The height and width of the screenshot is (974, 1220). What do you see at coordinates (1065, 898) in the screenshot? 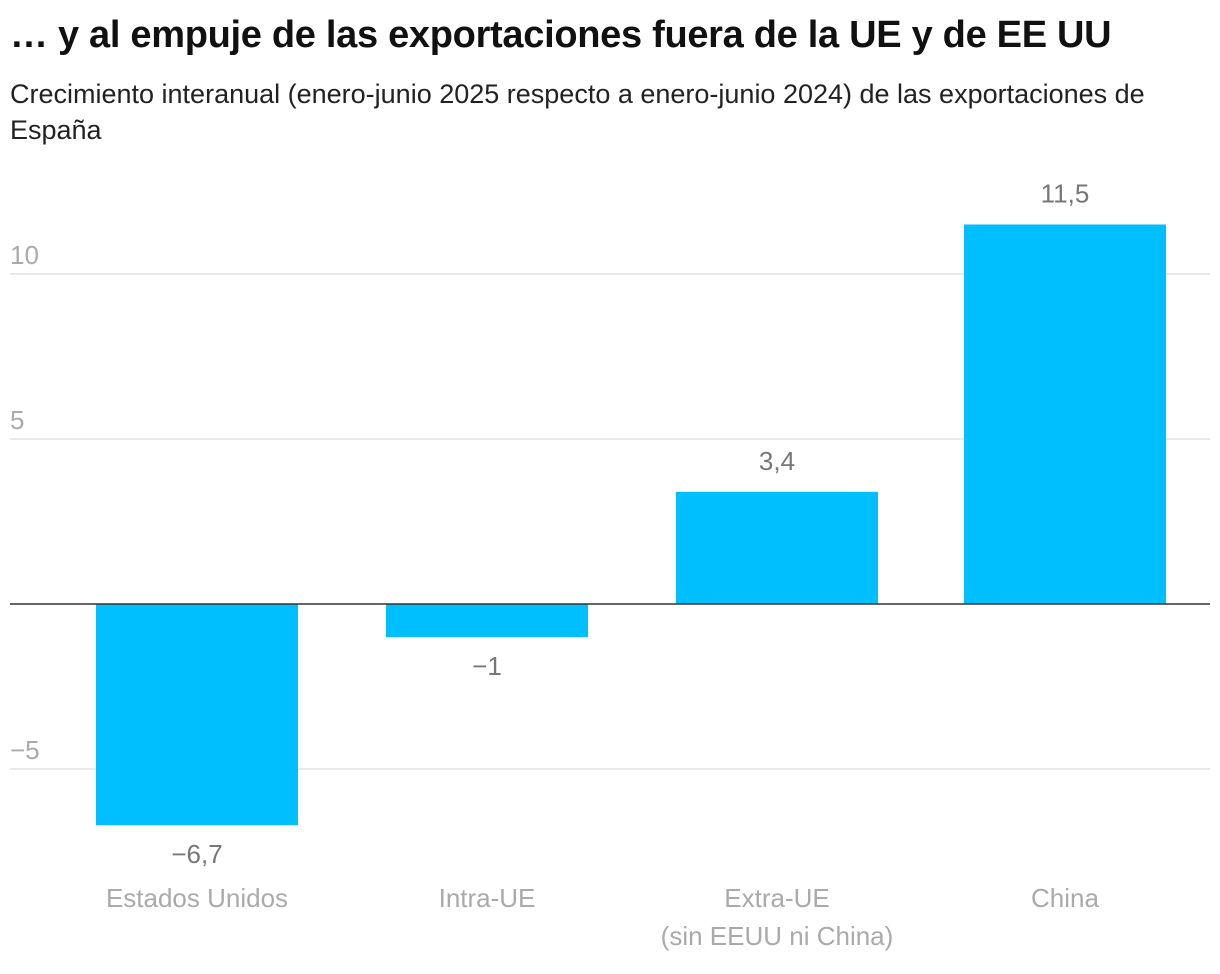
I see `x-category-label: China` at bounding box center [1065, 898].